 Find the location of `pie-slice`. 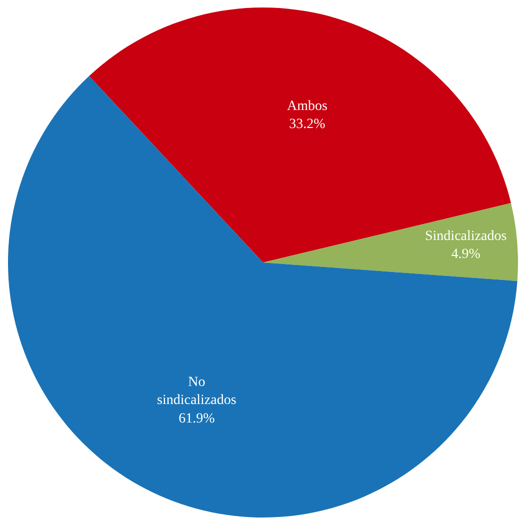

pie-slice is located at coordinates (390, 242).